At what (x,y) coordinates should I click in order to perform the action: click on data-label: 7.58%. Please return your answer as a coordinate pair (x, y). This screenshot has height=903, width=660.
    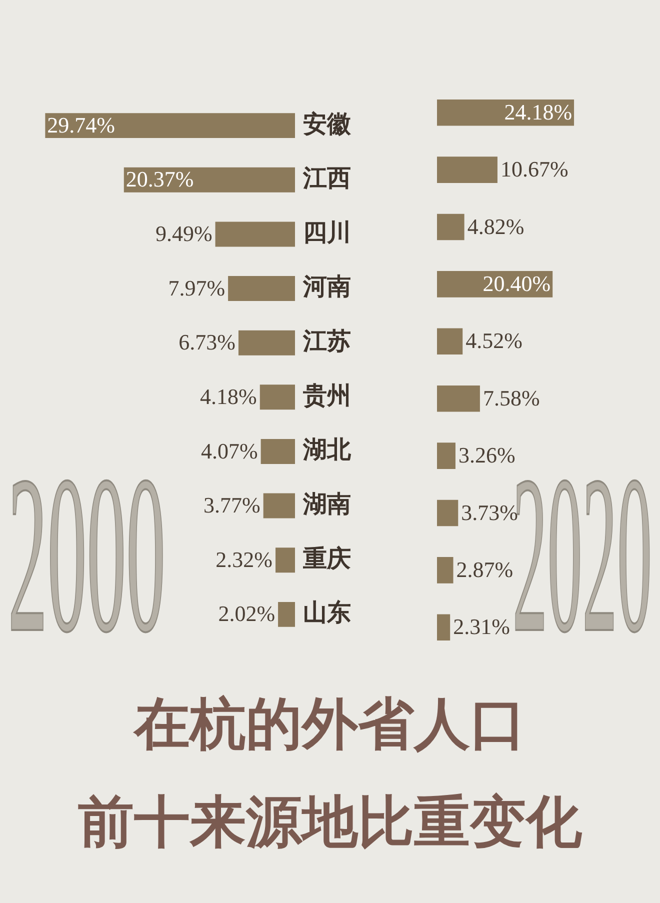
    Looking at the image, I should click on (511, 397).